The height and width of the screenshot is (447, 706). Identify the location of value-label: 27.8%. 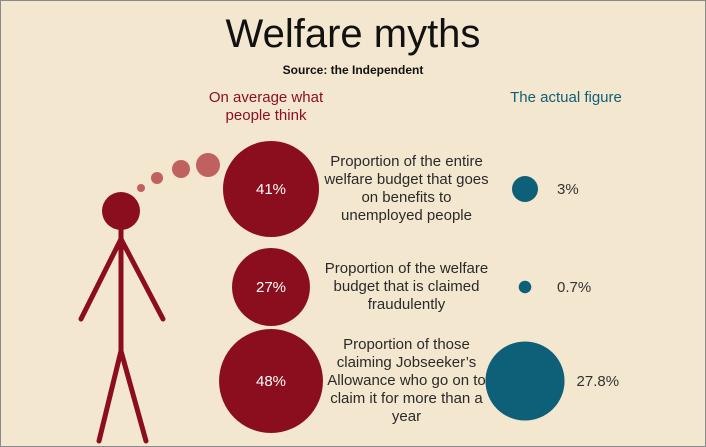
(598, 381).